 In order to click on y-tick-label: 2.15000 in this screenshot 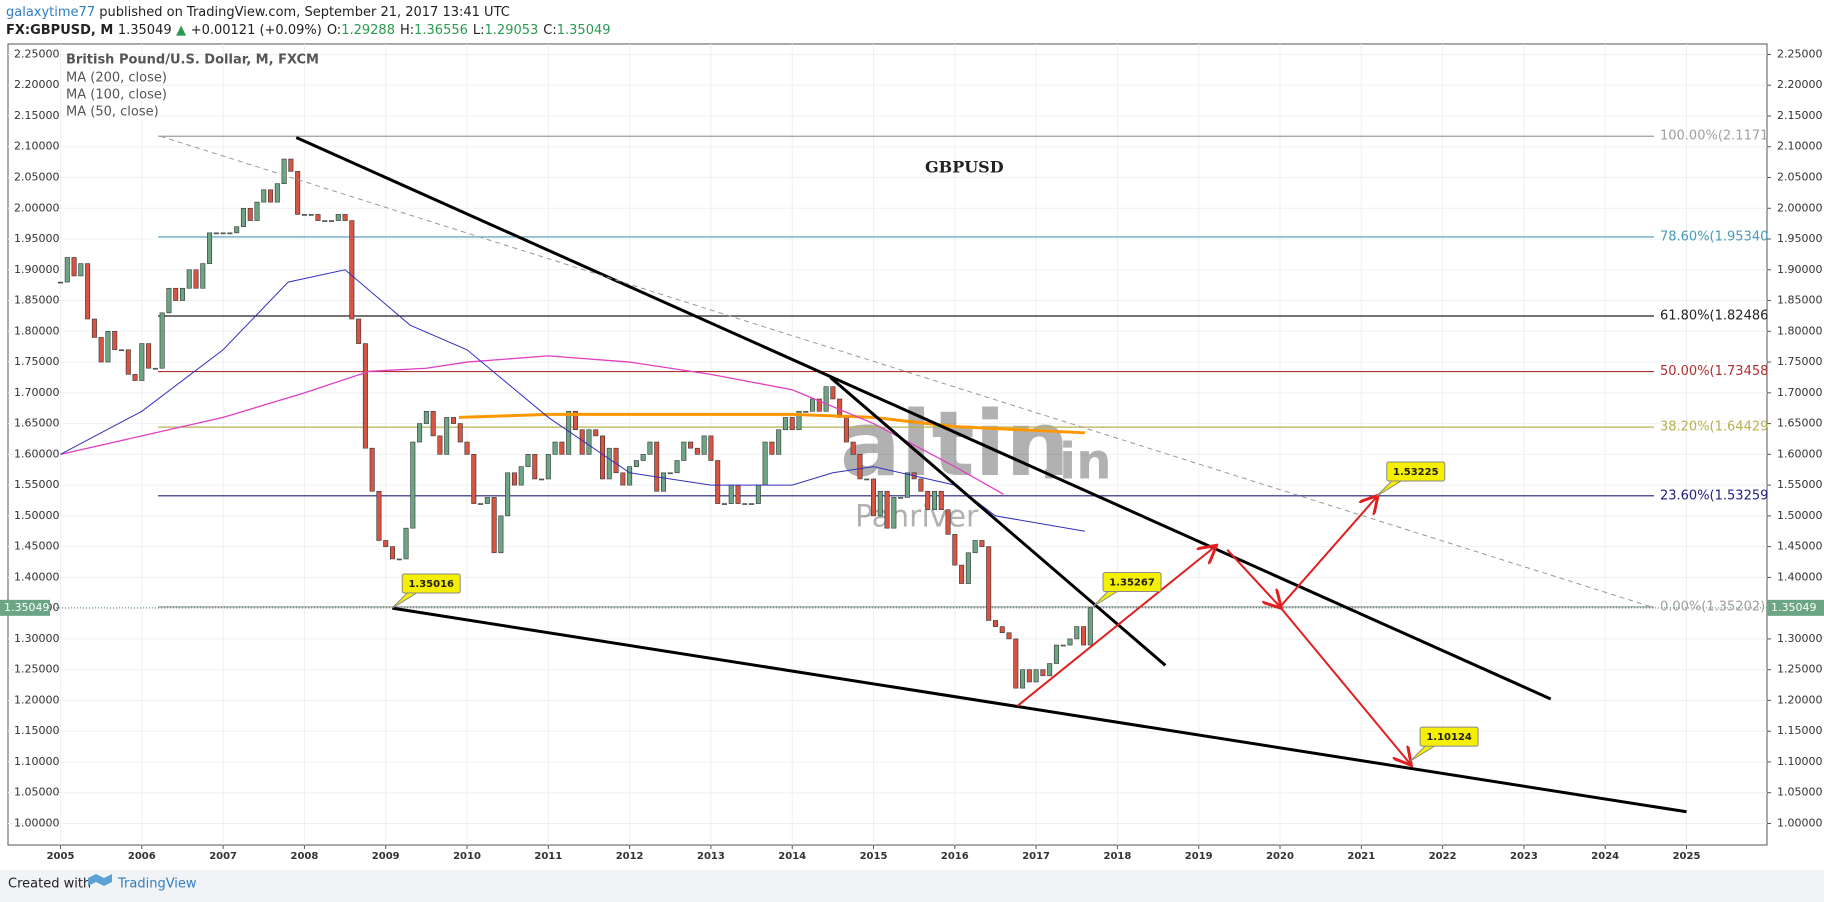, I will do `click(1800, 115)`.